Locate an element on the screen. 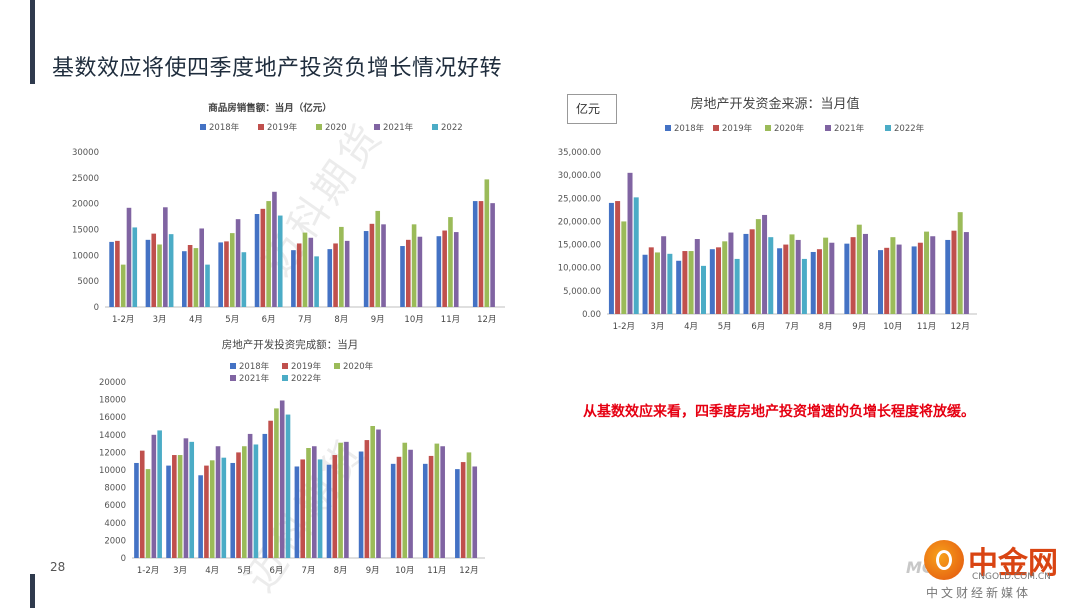 The image size is (1080, 608). y-tick-label: 10000 is located at coordinates (85, 256).